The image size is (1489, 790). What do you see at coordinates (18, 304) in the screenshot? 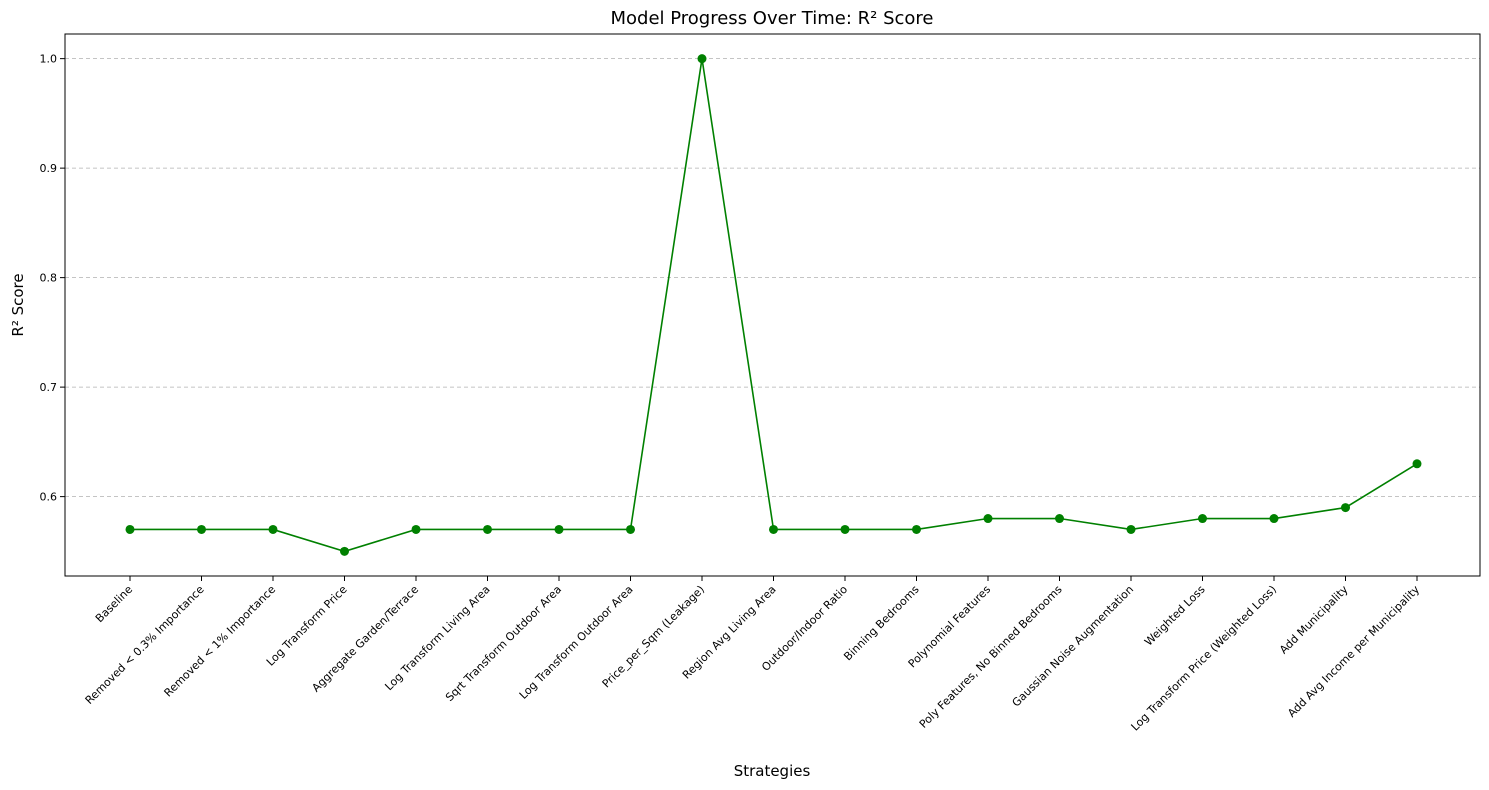
I see `y-axis-label: R² Score` at bounding box center [18, 304].